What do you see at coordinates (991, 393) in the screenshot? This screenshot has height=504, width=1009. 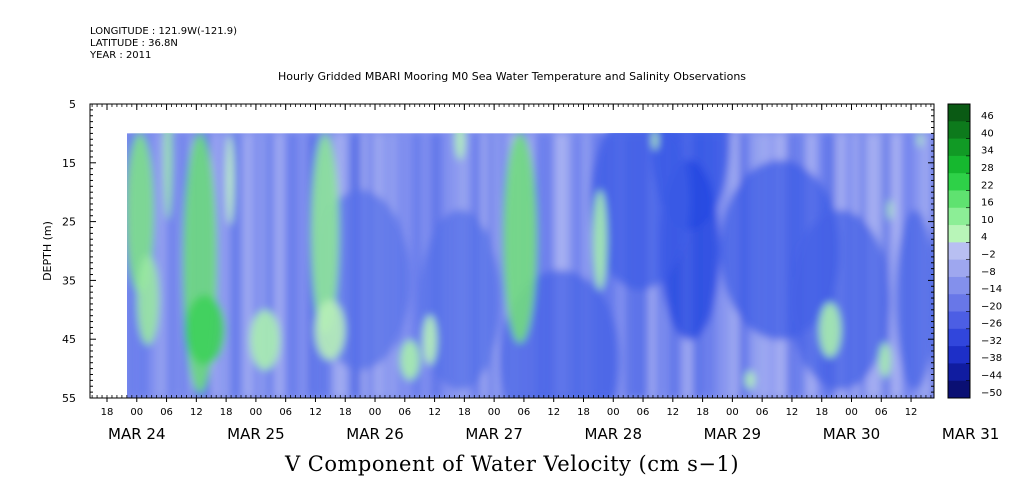 I see `colorbar-tick-label: −50` at bounding box center [991, 393].